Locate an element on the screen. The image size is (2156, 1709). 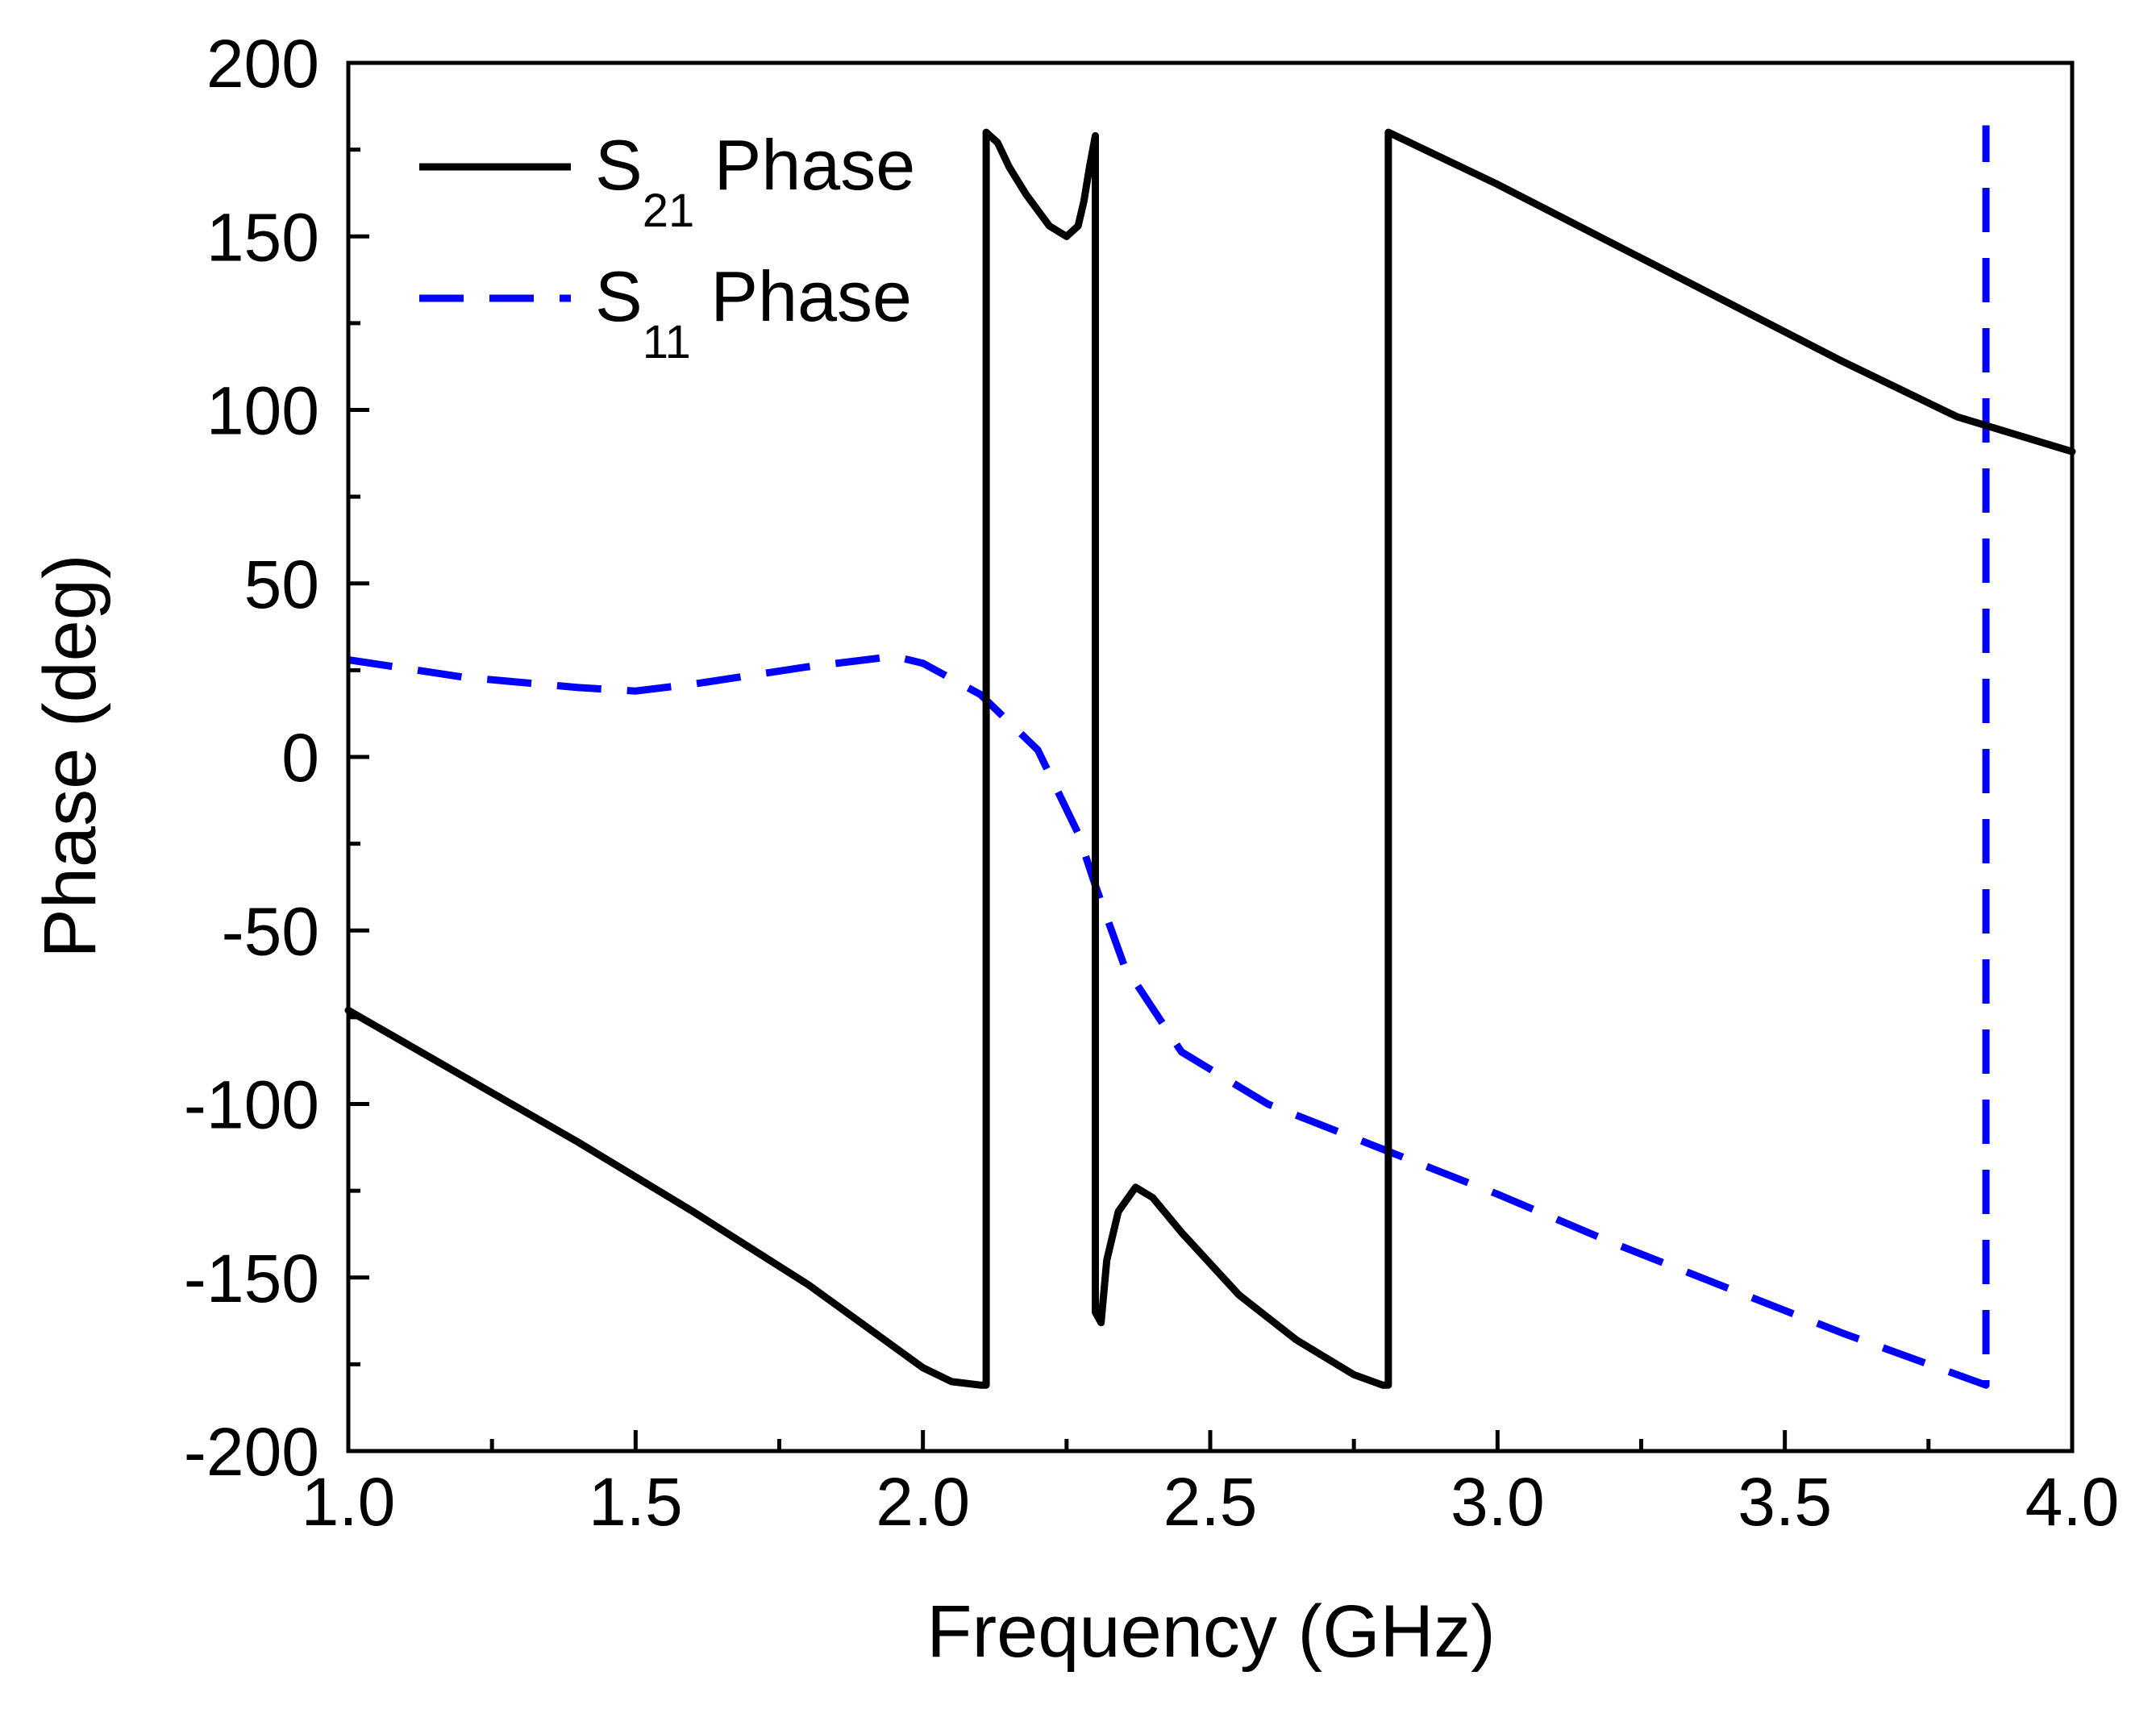
y-tick-label: -100 is located at coordinates (251, 1105).